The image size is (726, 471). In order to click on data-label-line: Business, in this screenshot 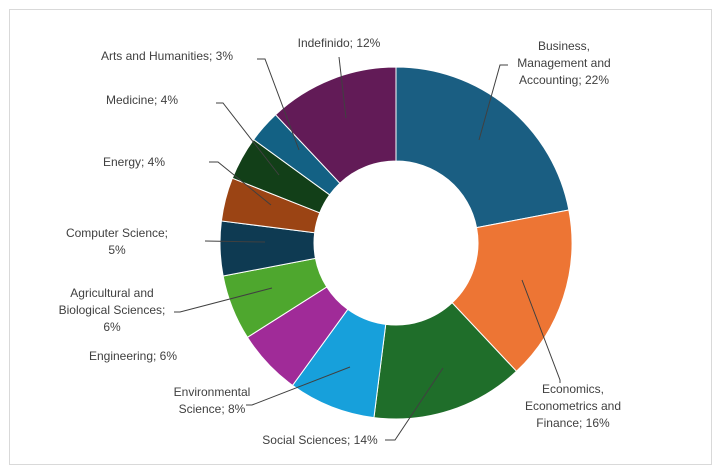, I will do `click(564, 46)`.